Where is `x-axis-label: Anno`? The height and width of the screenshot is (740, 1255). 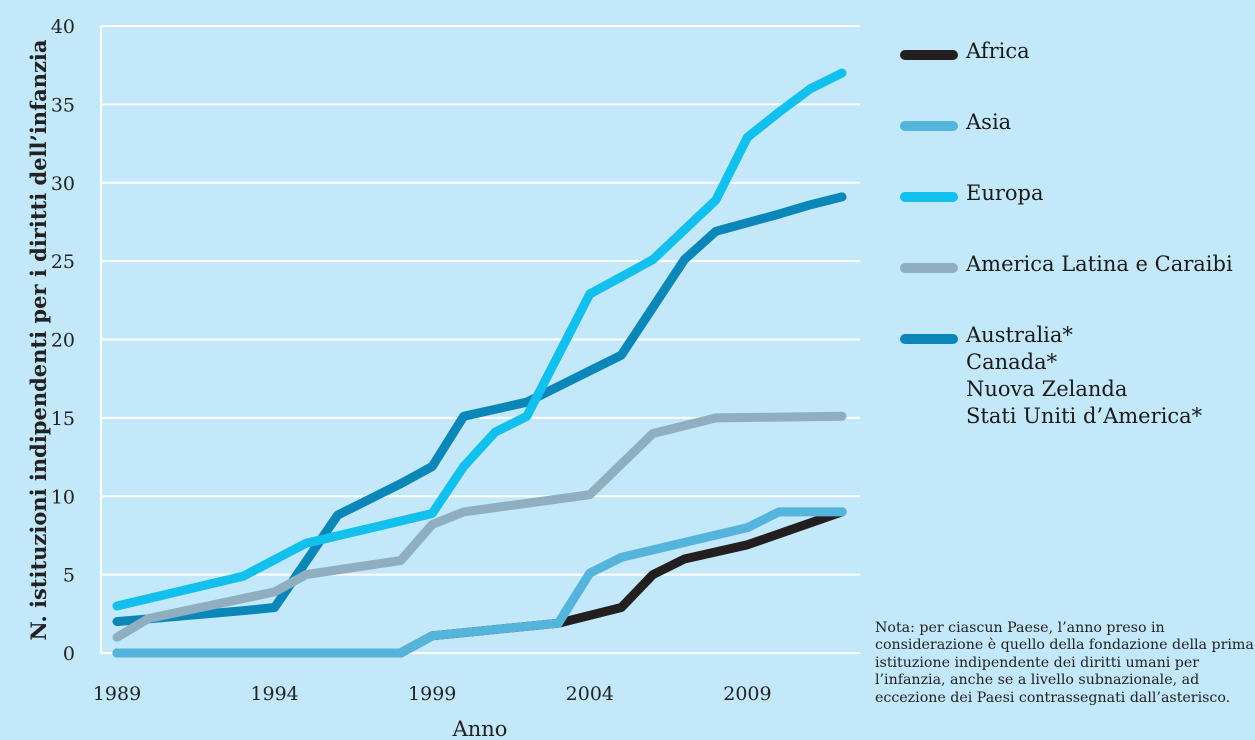 x-axis-label: Anno is located at coordinates (480, 728).